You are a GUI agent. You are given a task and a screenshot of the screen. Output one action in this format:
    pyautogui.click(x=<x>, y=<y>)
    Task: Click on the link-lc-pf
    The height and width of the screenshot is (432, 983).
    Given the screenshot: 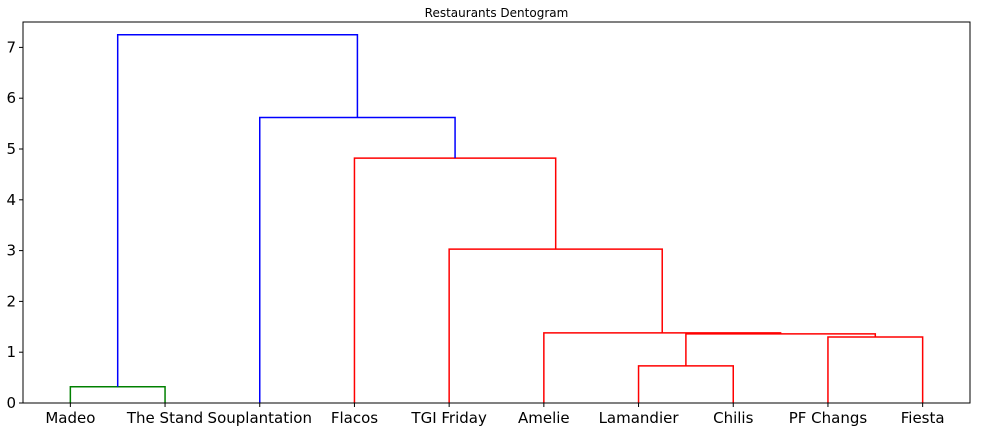 What is the action you would take?
    pyautogui.click(x=781, y=349)
    